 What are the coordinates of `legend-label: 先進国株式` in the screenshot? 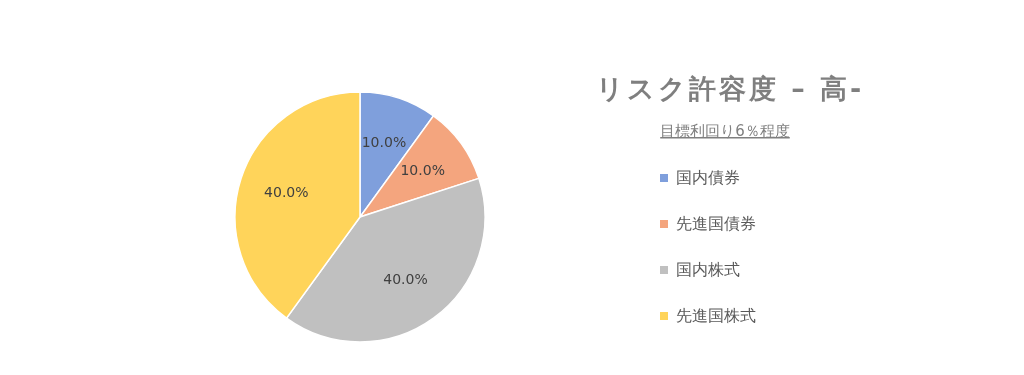 It's located at (716, 315).